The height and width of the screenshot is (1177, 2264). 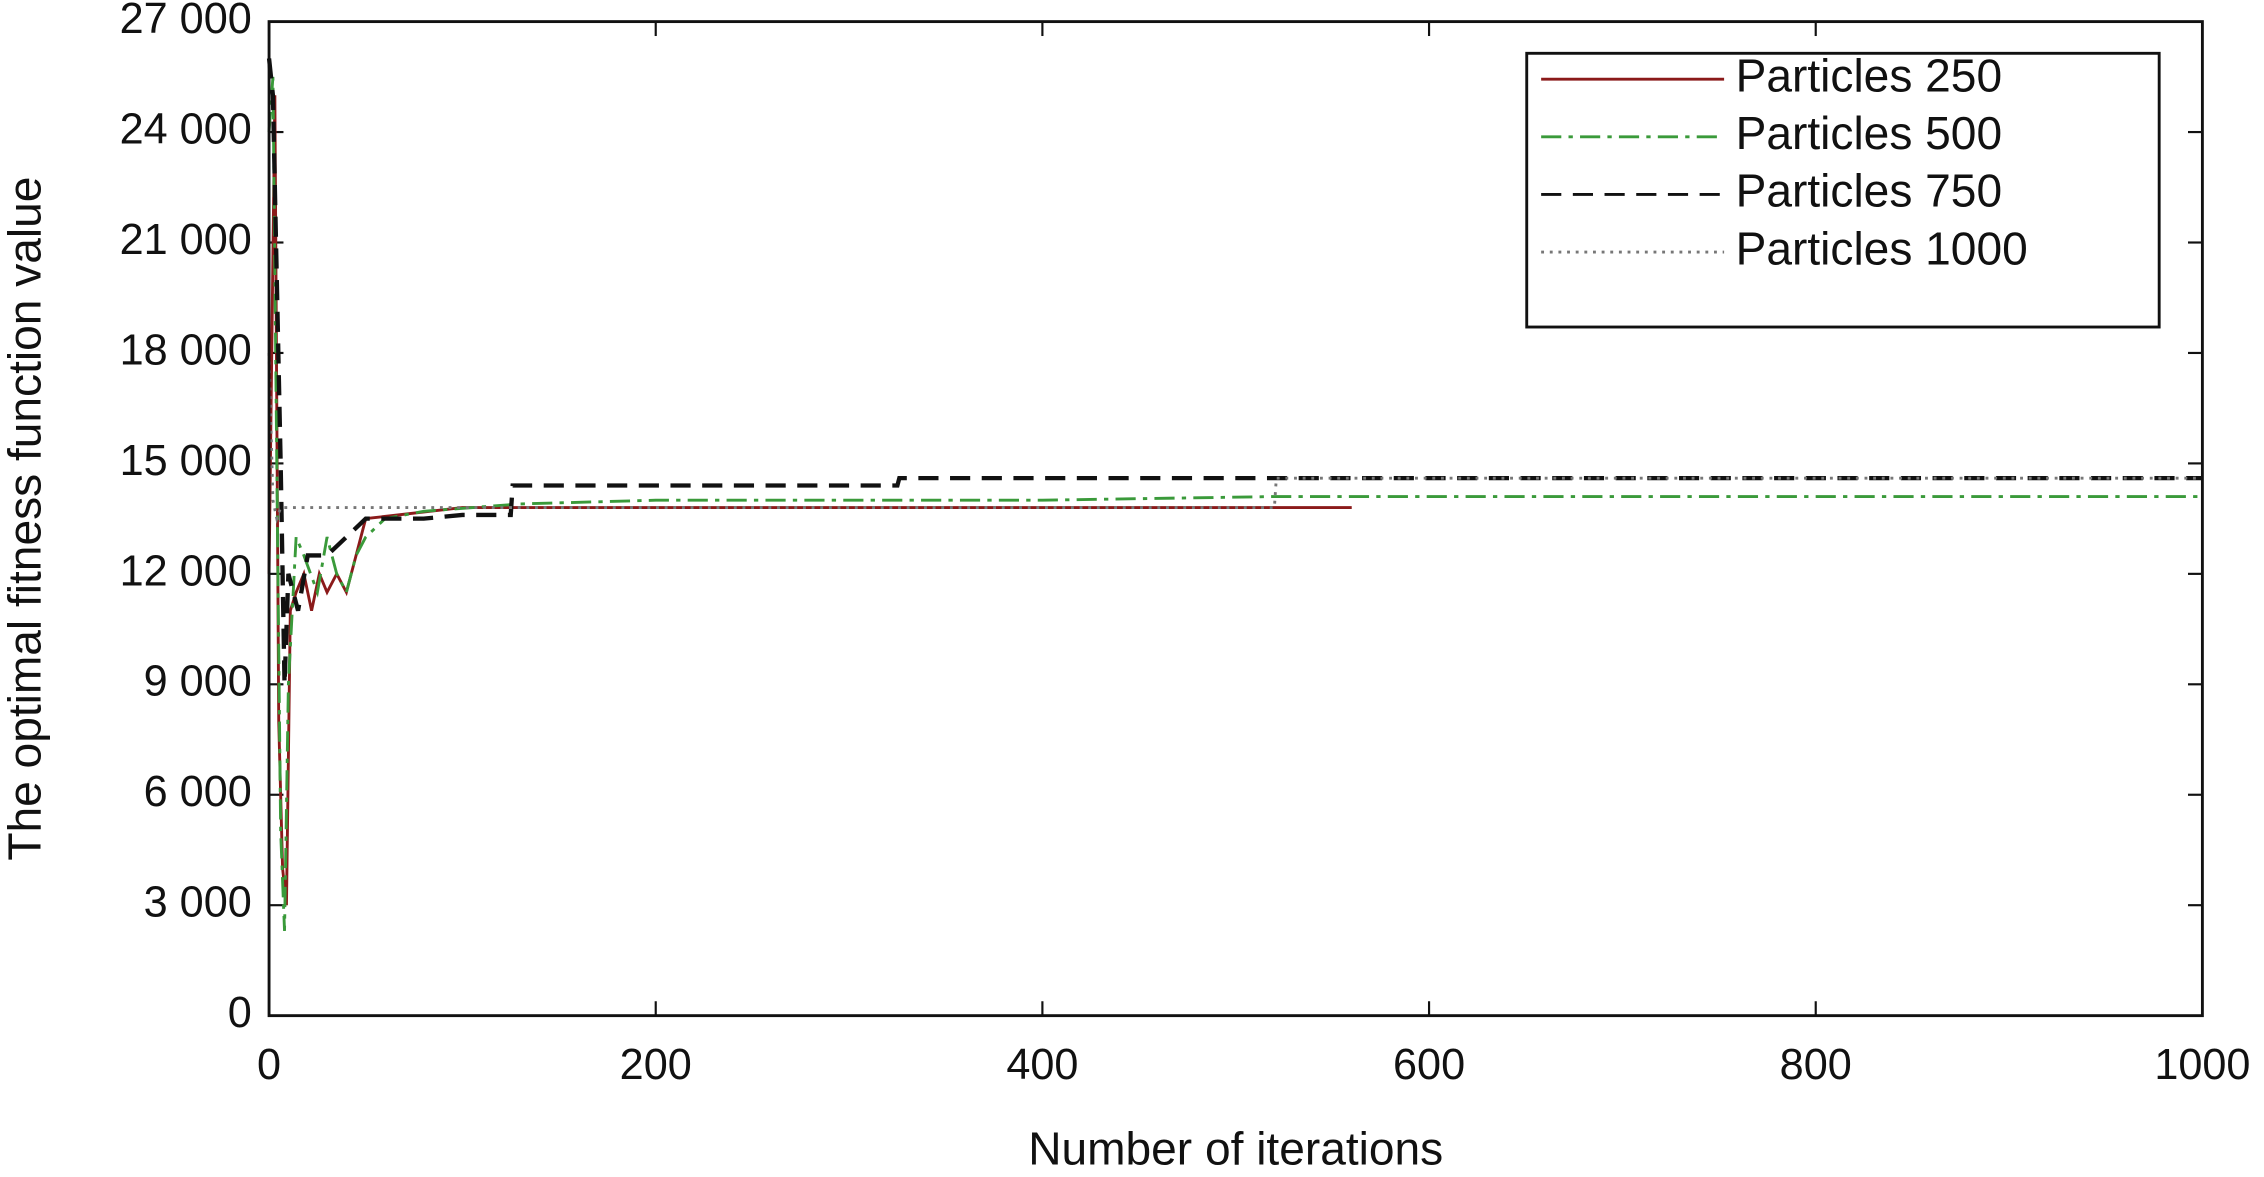 What do you see at coordinates (186, 571) in the screenshot?
I see `y-tick-label: 12 000` at bounding box center [186, 571].